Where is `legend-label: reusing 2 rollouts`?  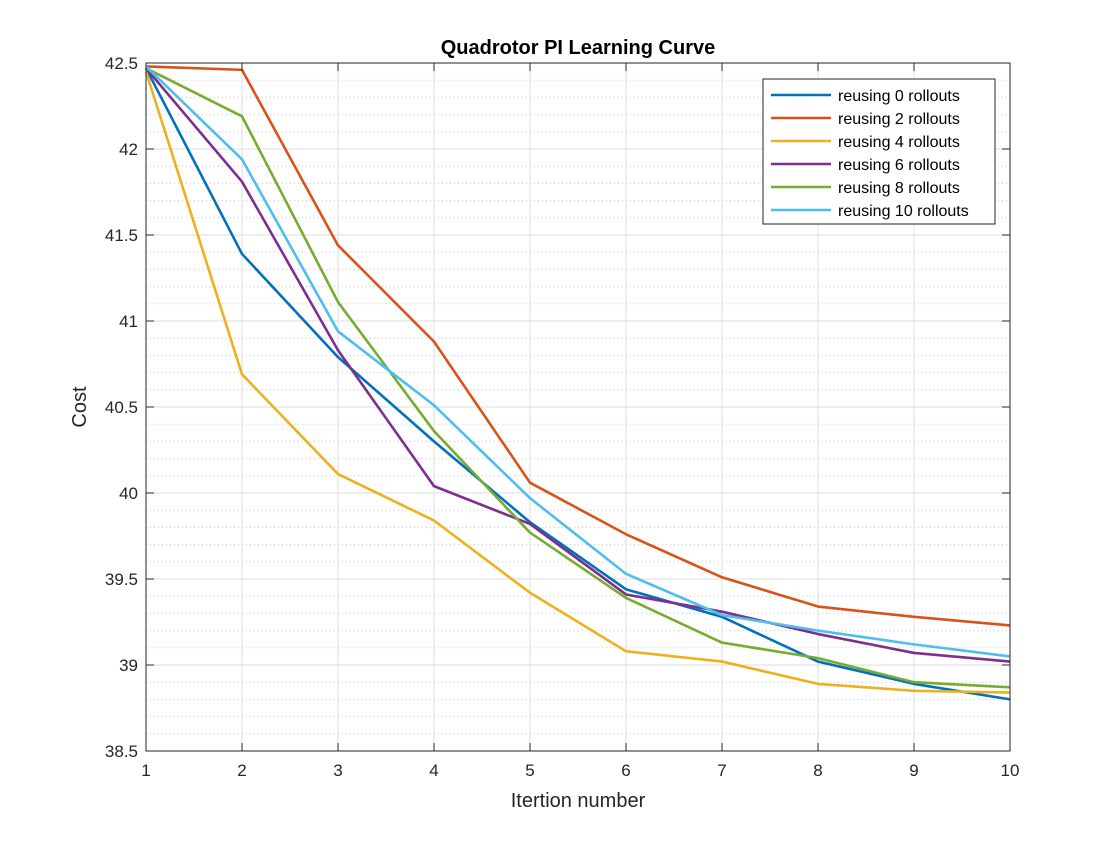
legend-label: reusing 2 rollouts is located at coordinates (899, 119).